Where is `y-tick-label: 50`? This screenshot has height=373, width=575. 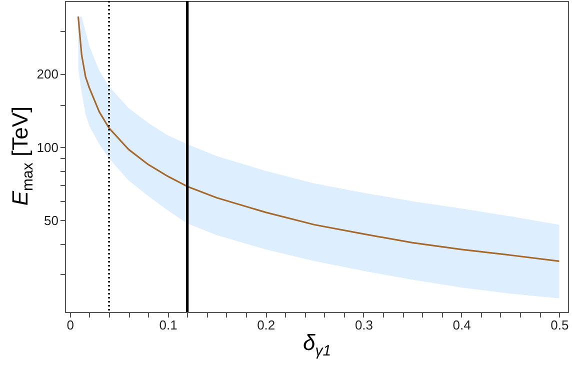 y-tick-label: 50 is located at coordinates (51, 220).